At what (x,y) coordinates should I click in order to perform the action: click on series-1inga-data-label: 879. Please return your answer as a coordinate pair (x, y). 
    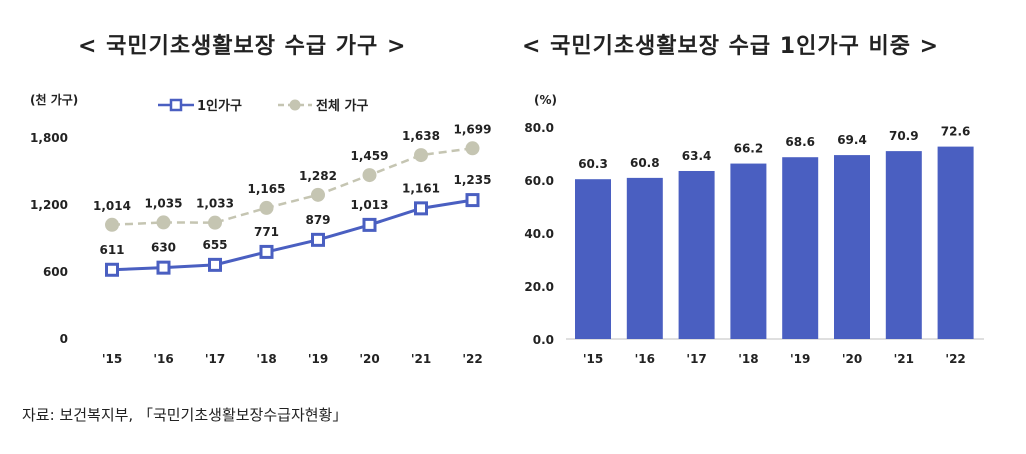
    Looking at the image, I should click on (317, 220).